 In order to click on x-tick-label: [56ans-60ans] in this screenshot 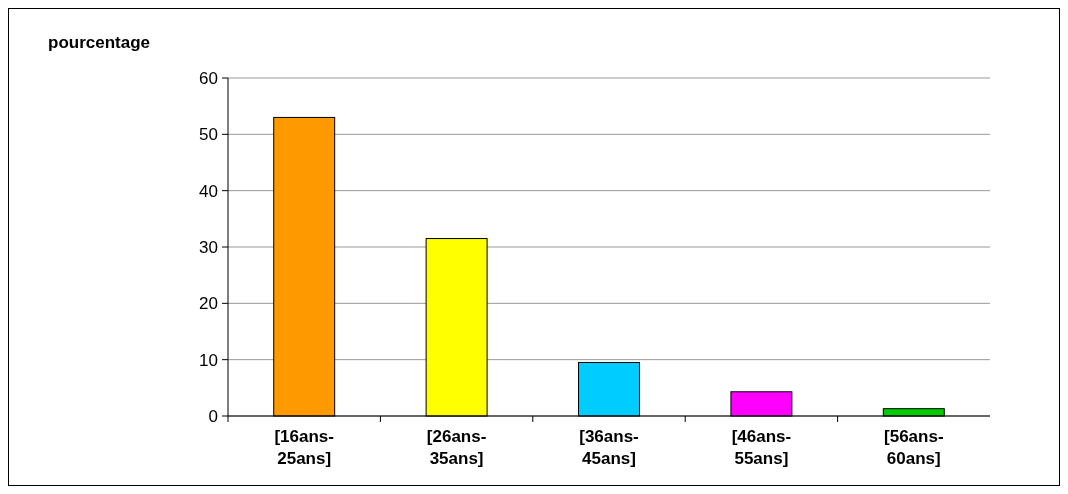, I will do `click(914, 447)`.